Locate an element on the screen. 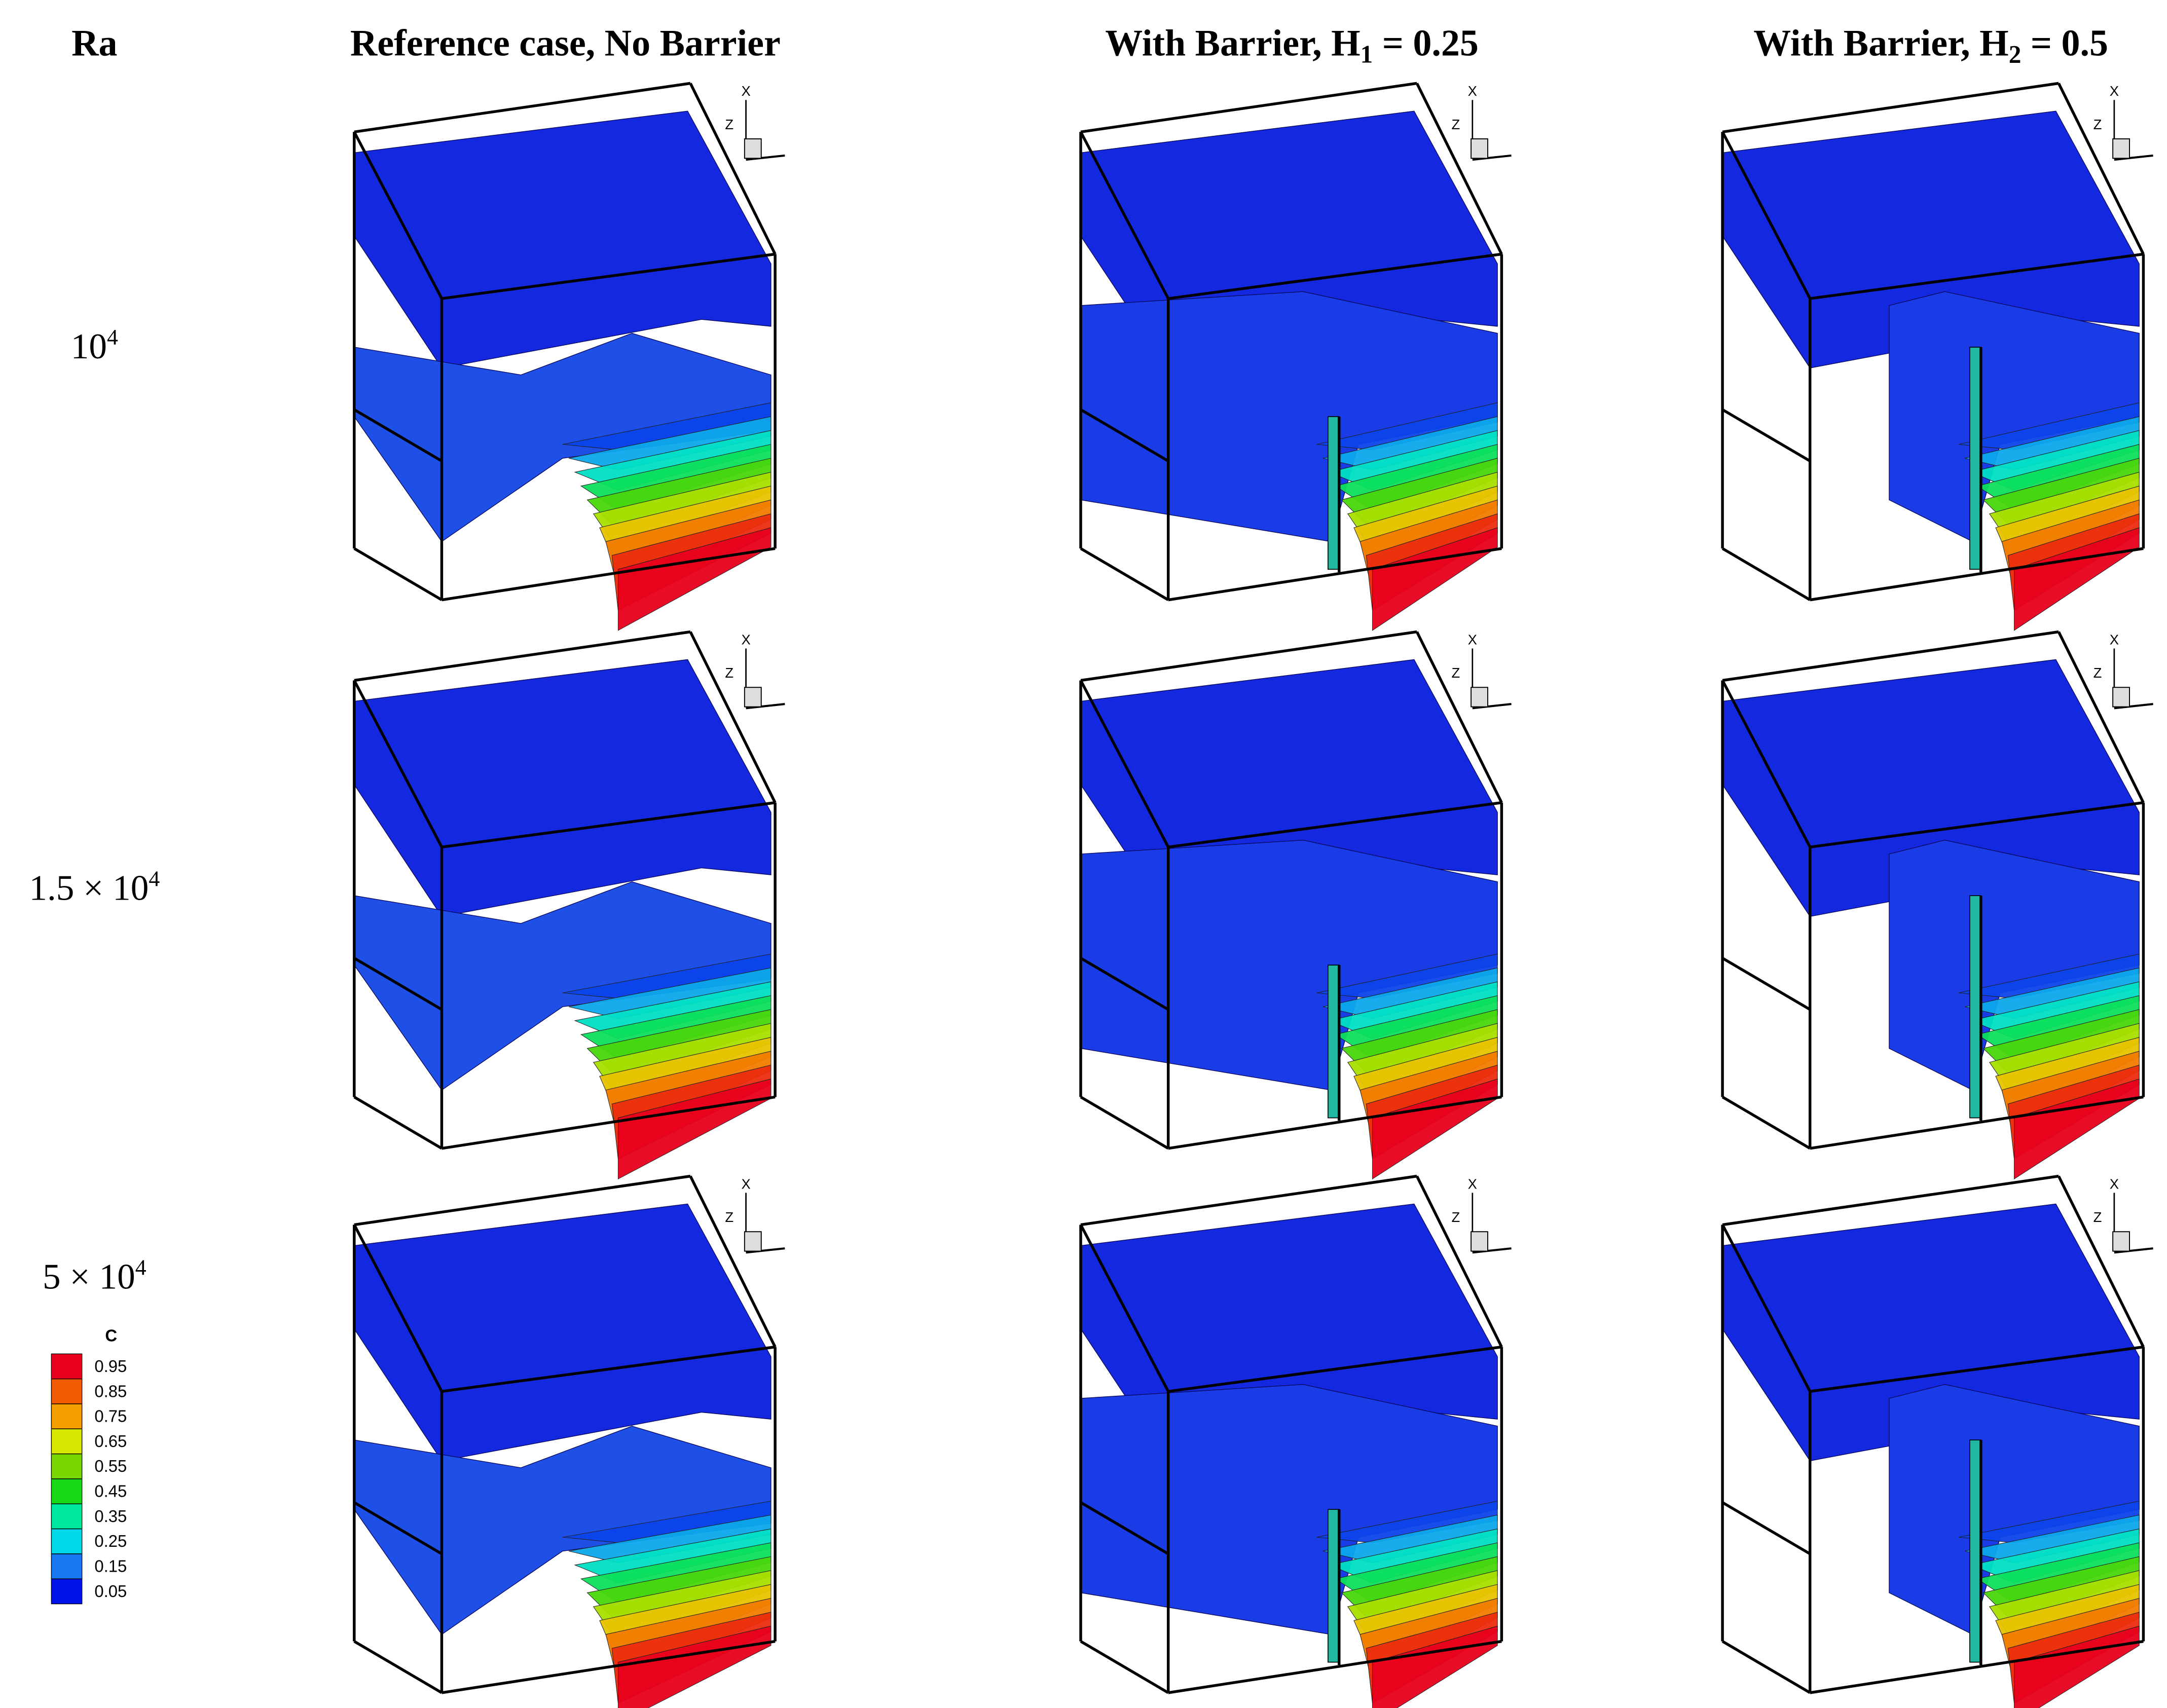 Image resolution: width=2167 pixels, height=1708 pixels. legend-label: 0.95 is located at coordinates (110, 1367).